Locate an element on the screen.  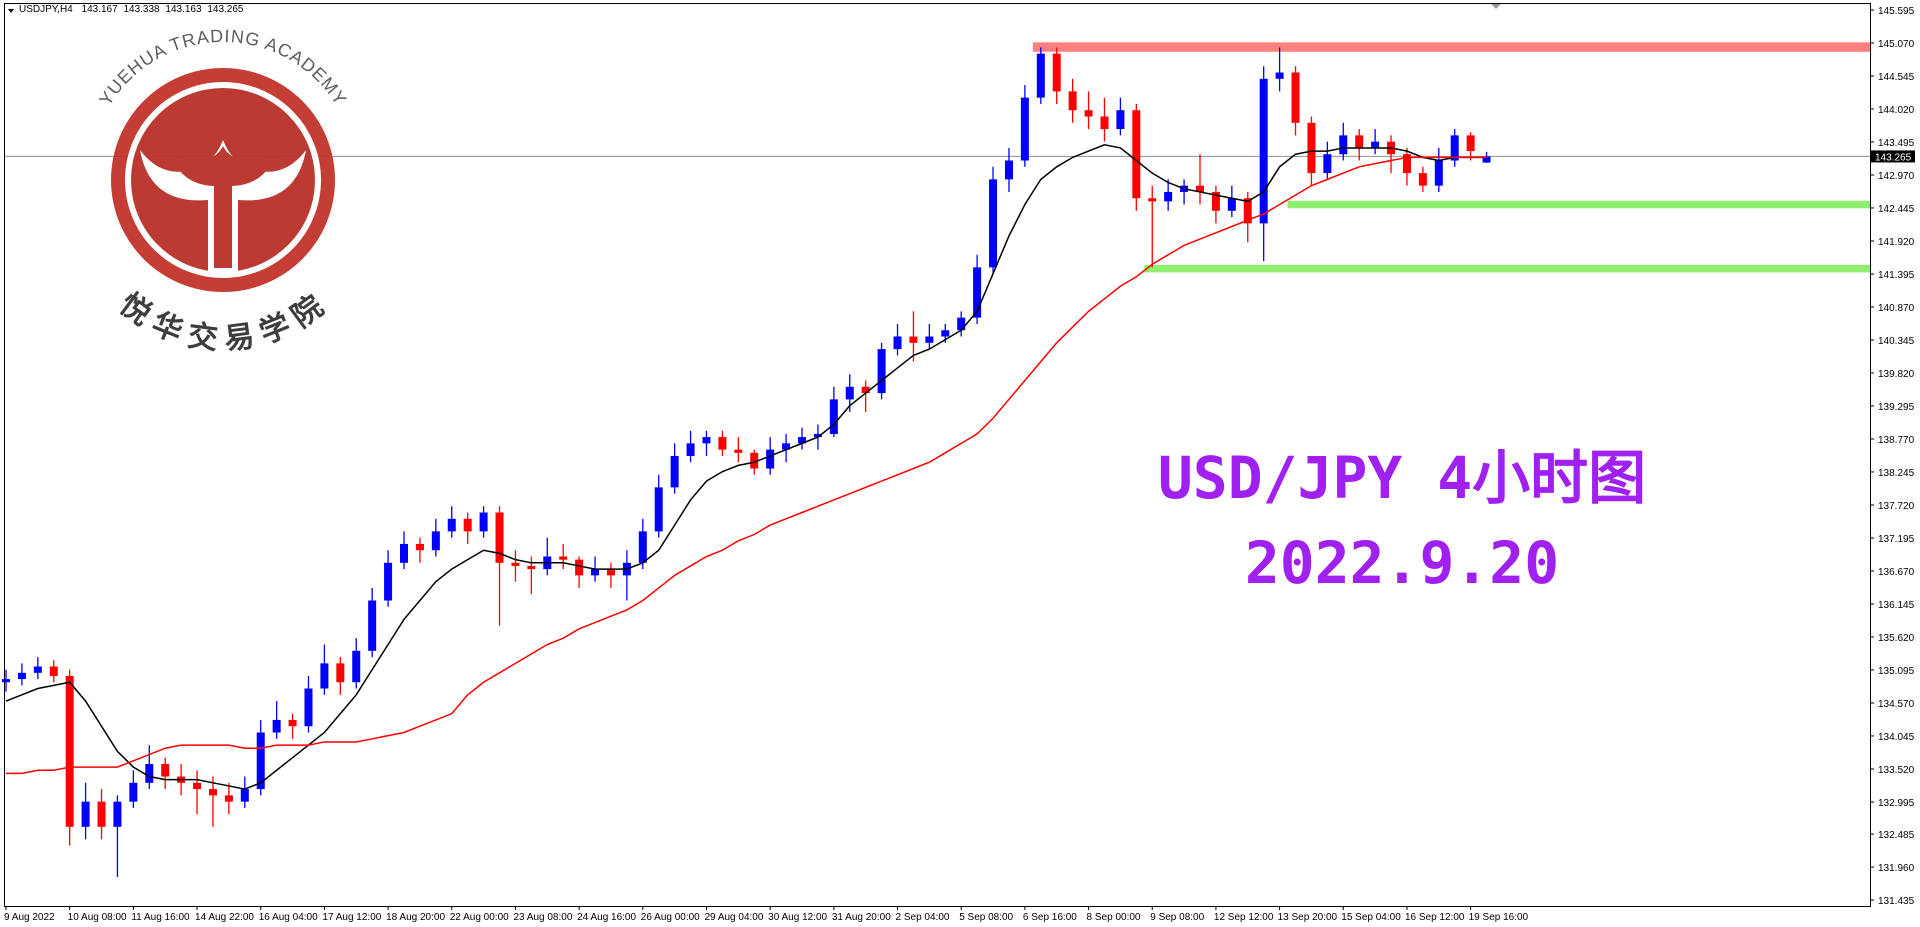
y-tick-label: 137.195 is located at coordinates (1896, 539).